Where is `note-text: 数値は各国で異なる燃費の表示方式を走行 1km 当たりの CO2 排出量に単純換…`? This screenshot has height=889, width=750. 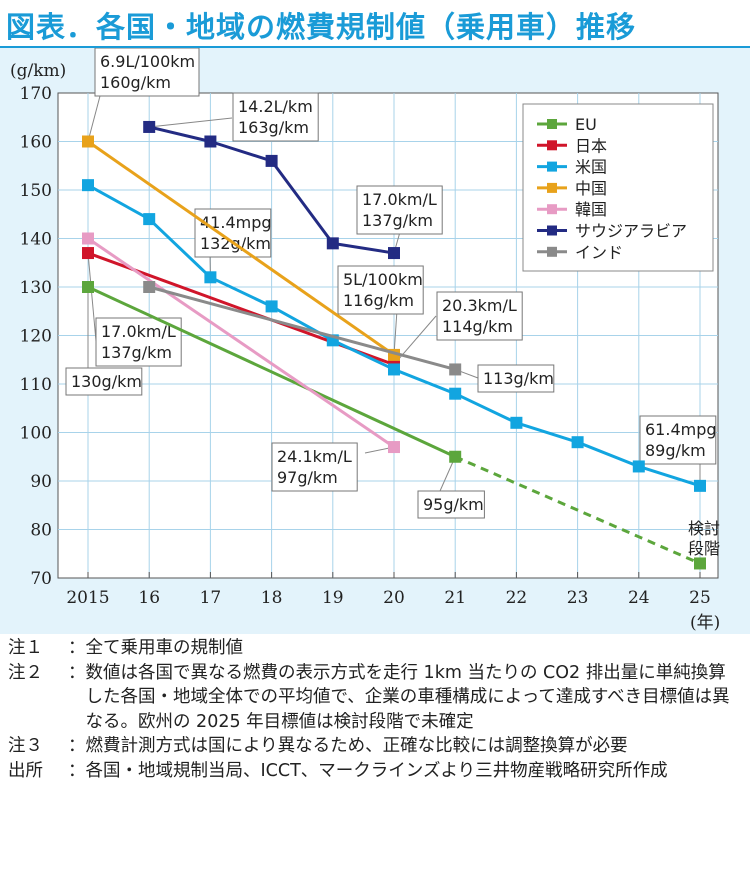
note-text: 数値は各国で異なる燃費の表示方式を走行 1km 当たりの CO2 排出量に単純換… is located at coordinates (407, 697).